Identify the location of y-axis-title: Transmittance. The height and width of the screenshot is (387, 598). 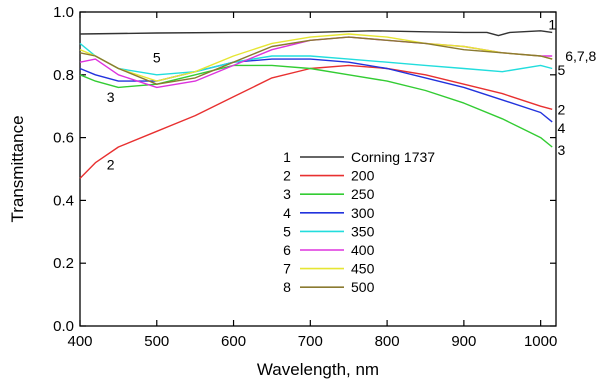
(17, 168).